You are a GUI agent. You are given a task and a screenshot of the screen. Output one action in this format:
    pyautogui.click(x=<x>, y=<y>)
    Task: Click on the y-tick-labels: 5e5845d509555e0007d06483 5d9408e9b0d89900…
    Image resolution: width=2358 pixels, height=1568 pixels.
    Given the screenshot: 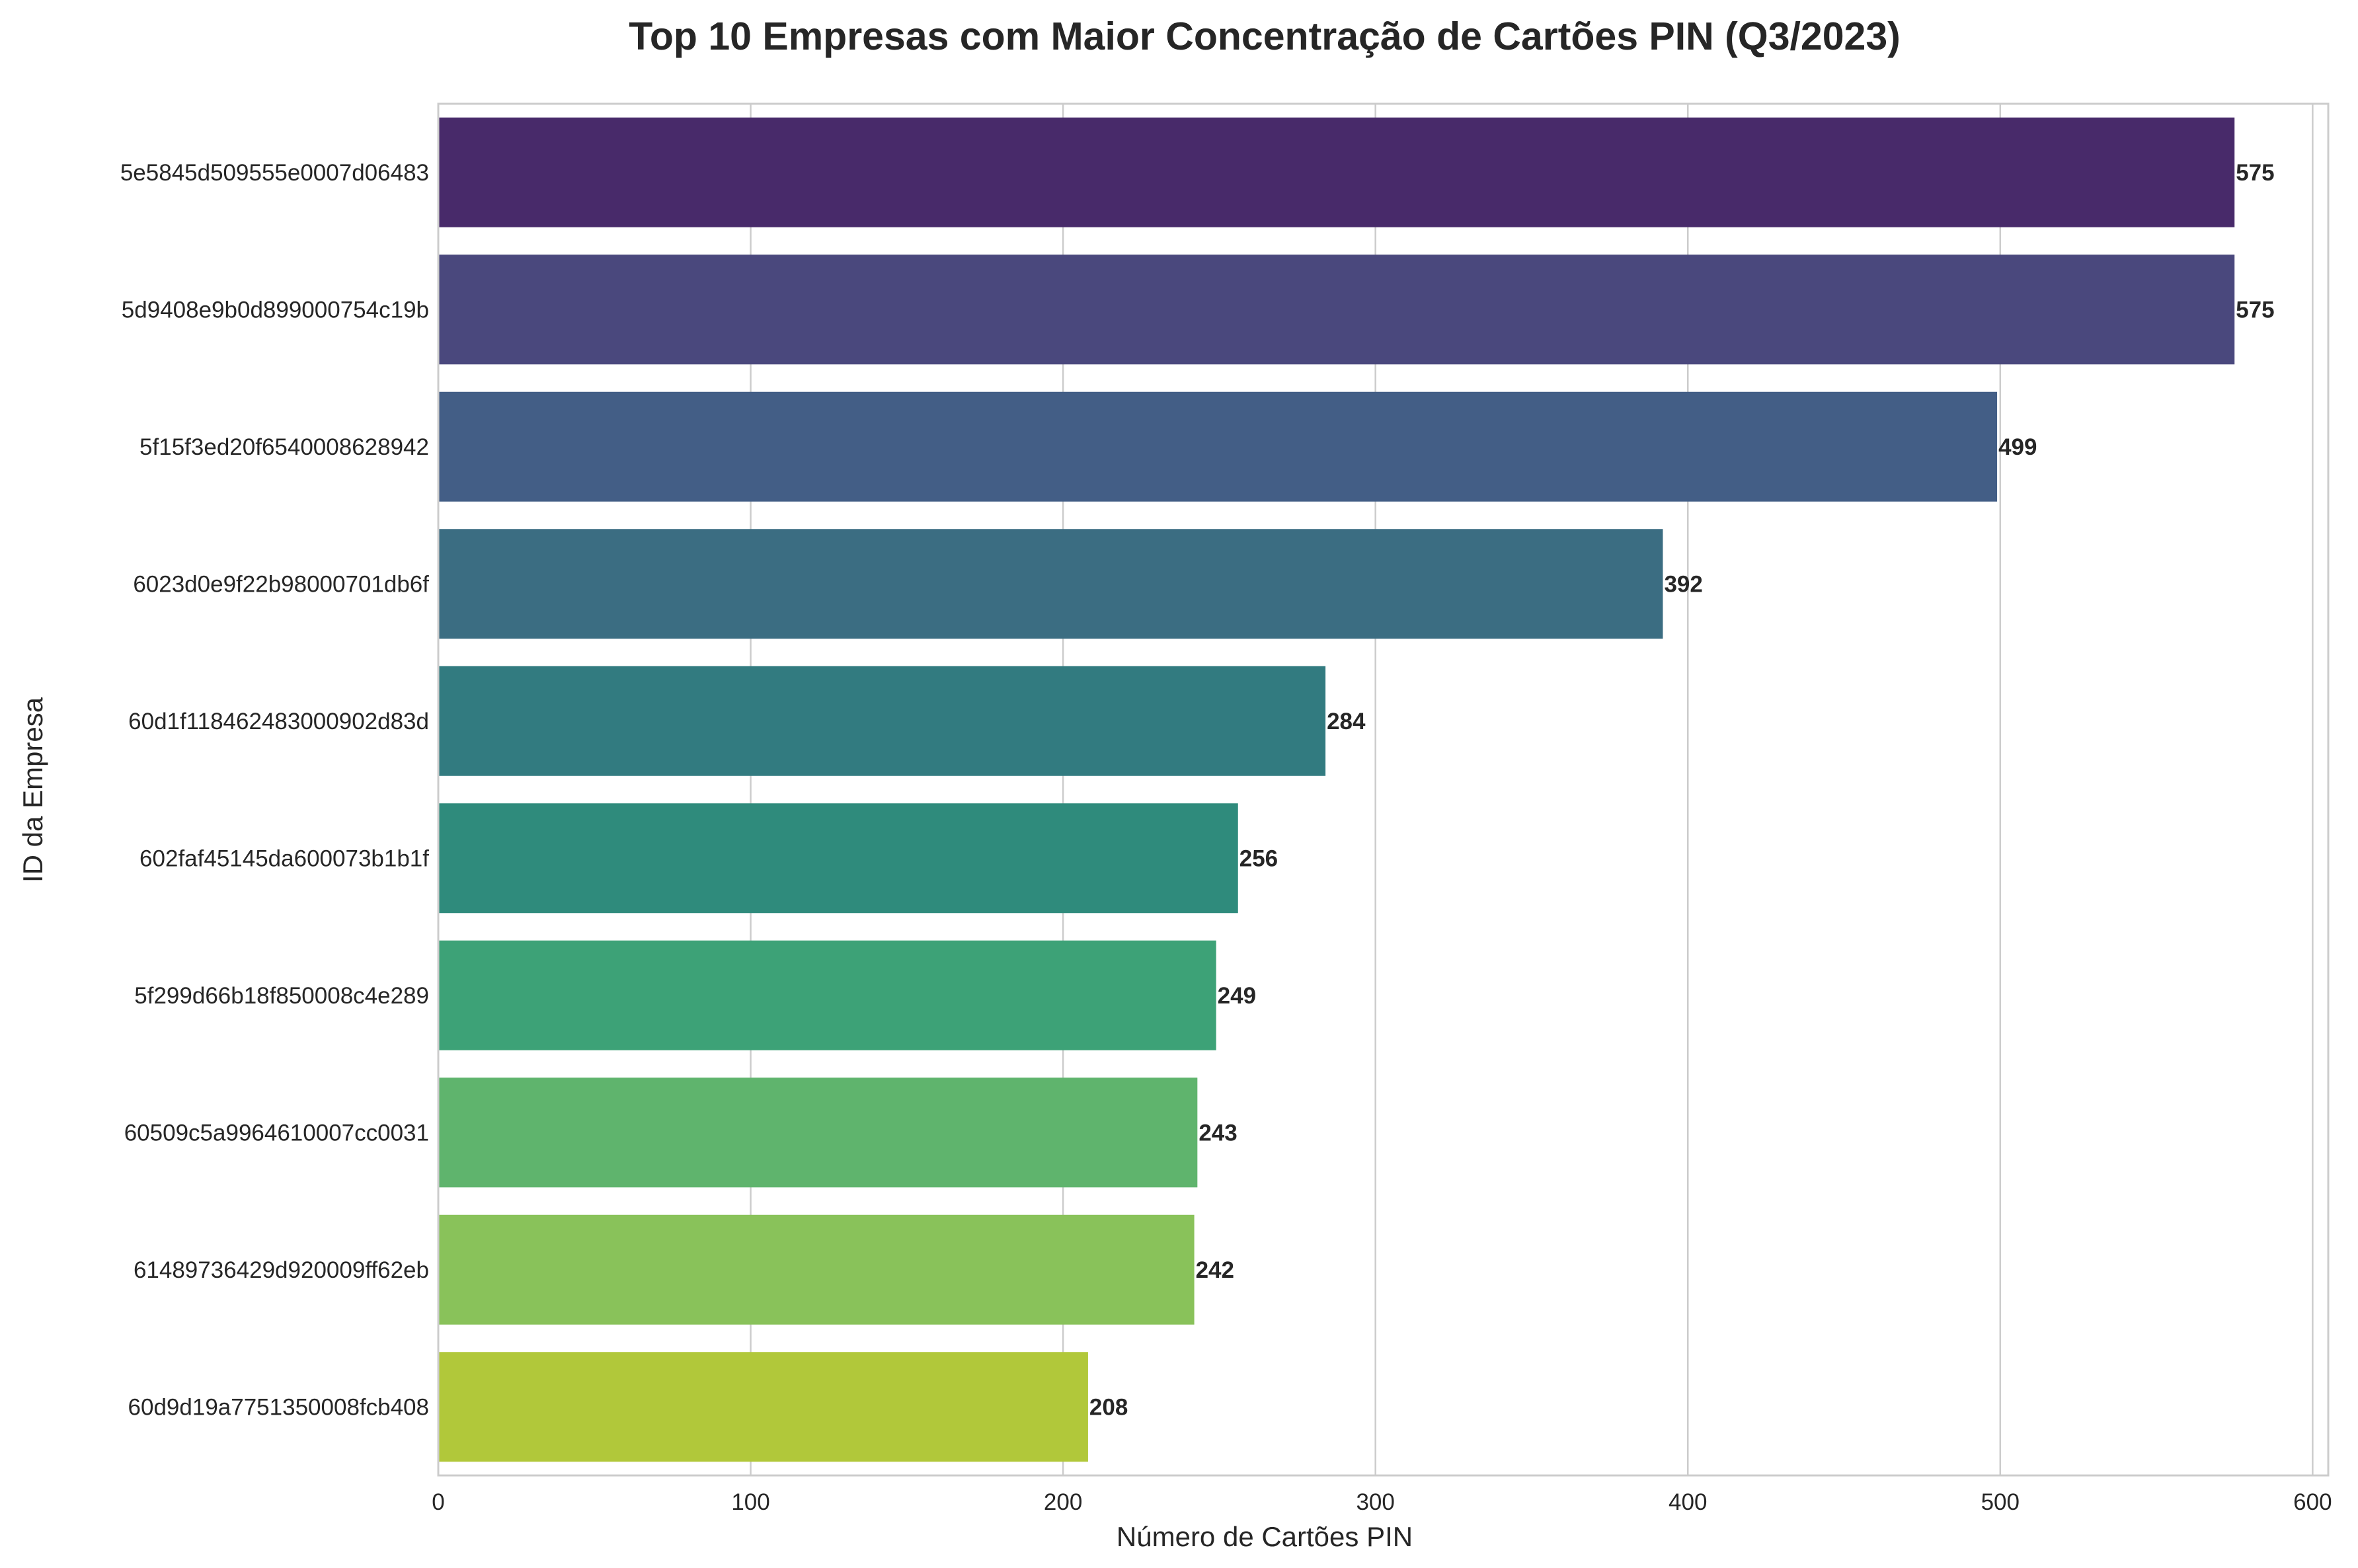 What is the action you would take?
    pyautogui.click(x=274, y=790)
    